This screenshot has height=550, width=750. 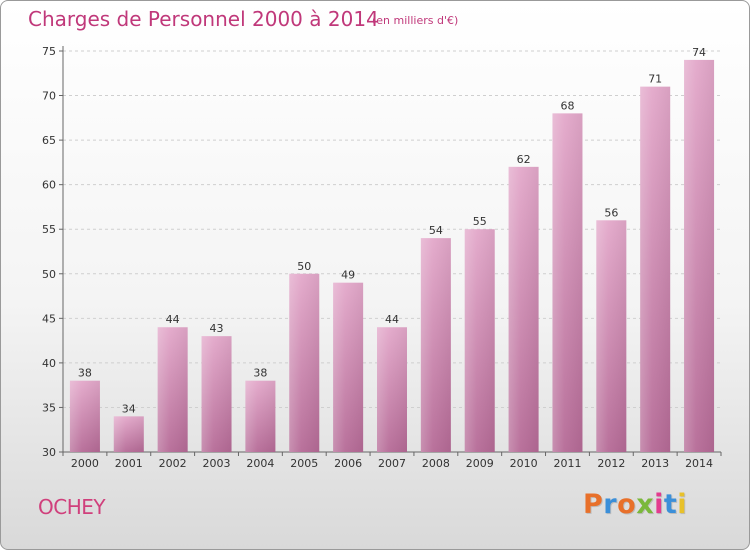 What do you see at coordinates (567, 463) in the screenshot?
I see `x-tick-label: 2011` at bounding box center [567, 463].